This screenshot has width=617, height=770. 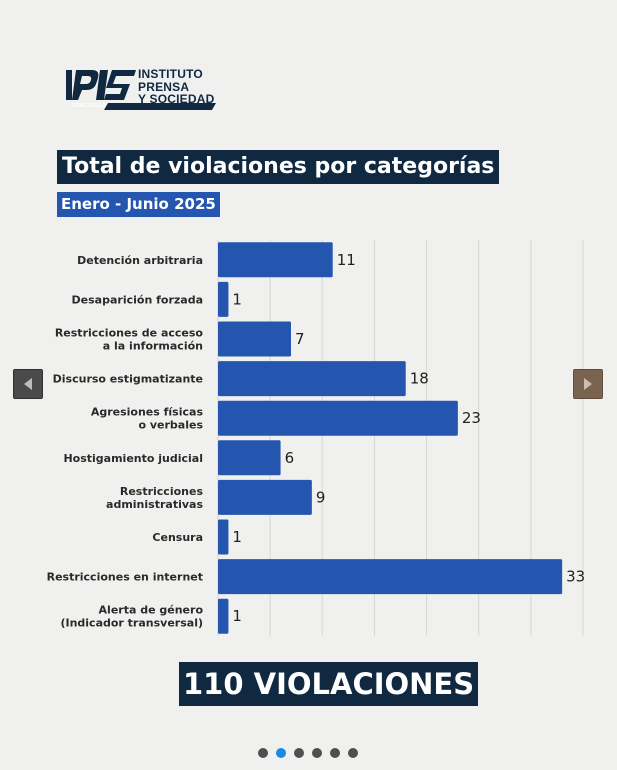 I want to click on data-label: 11, so click(x=346, y=260).